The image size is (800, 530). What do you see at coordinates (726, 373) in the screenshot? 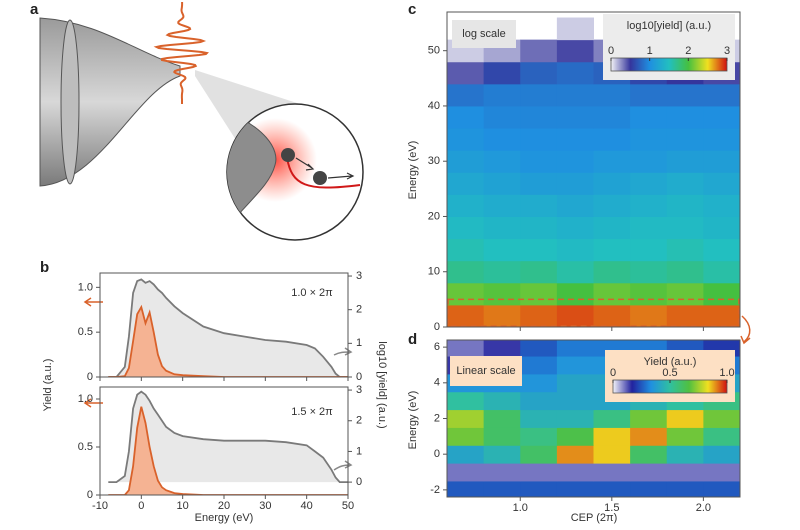
I see `colorbar-tick-label: 1.0` at bounding box center [726, 373].